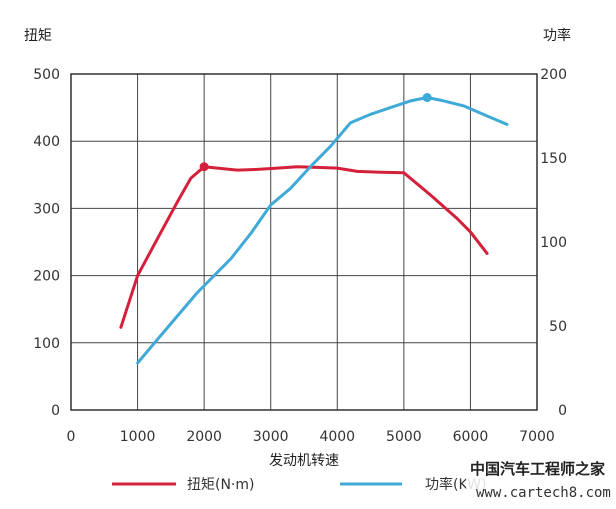 Image resolution: width=616 pixels, height=509 pixels. I want to click on y-left-tick-label-3: 300, so click(46, 209).